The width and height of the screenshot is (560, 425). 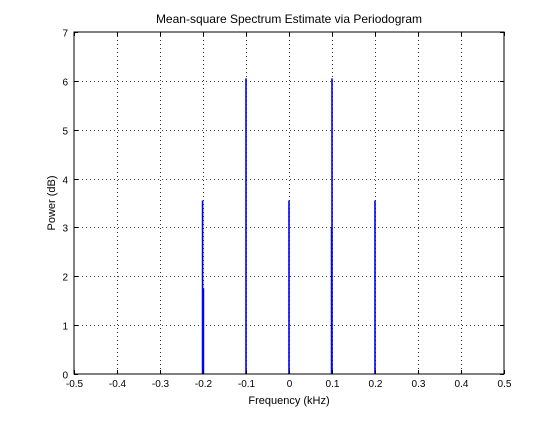 What do you see at coordinates (65, 83) in the screenshot?
I see `y-tick-label: 6` at bounding box center [65, 83].